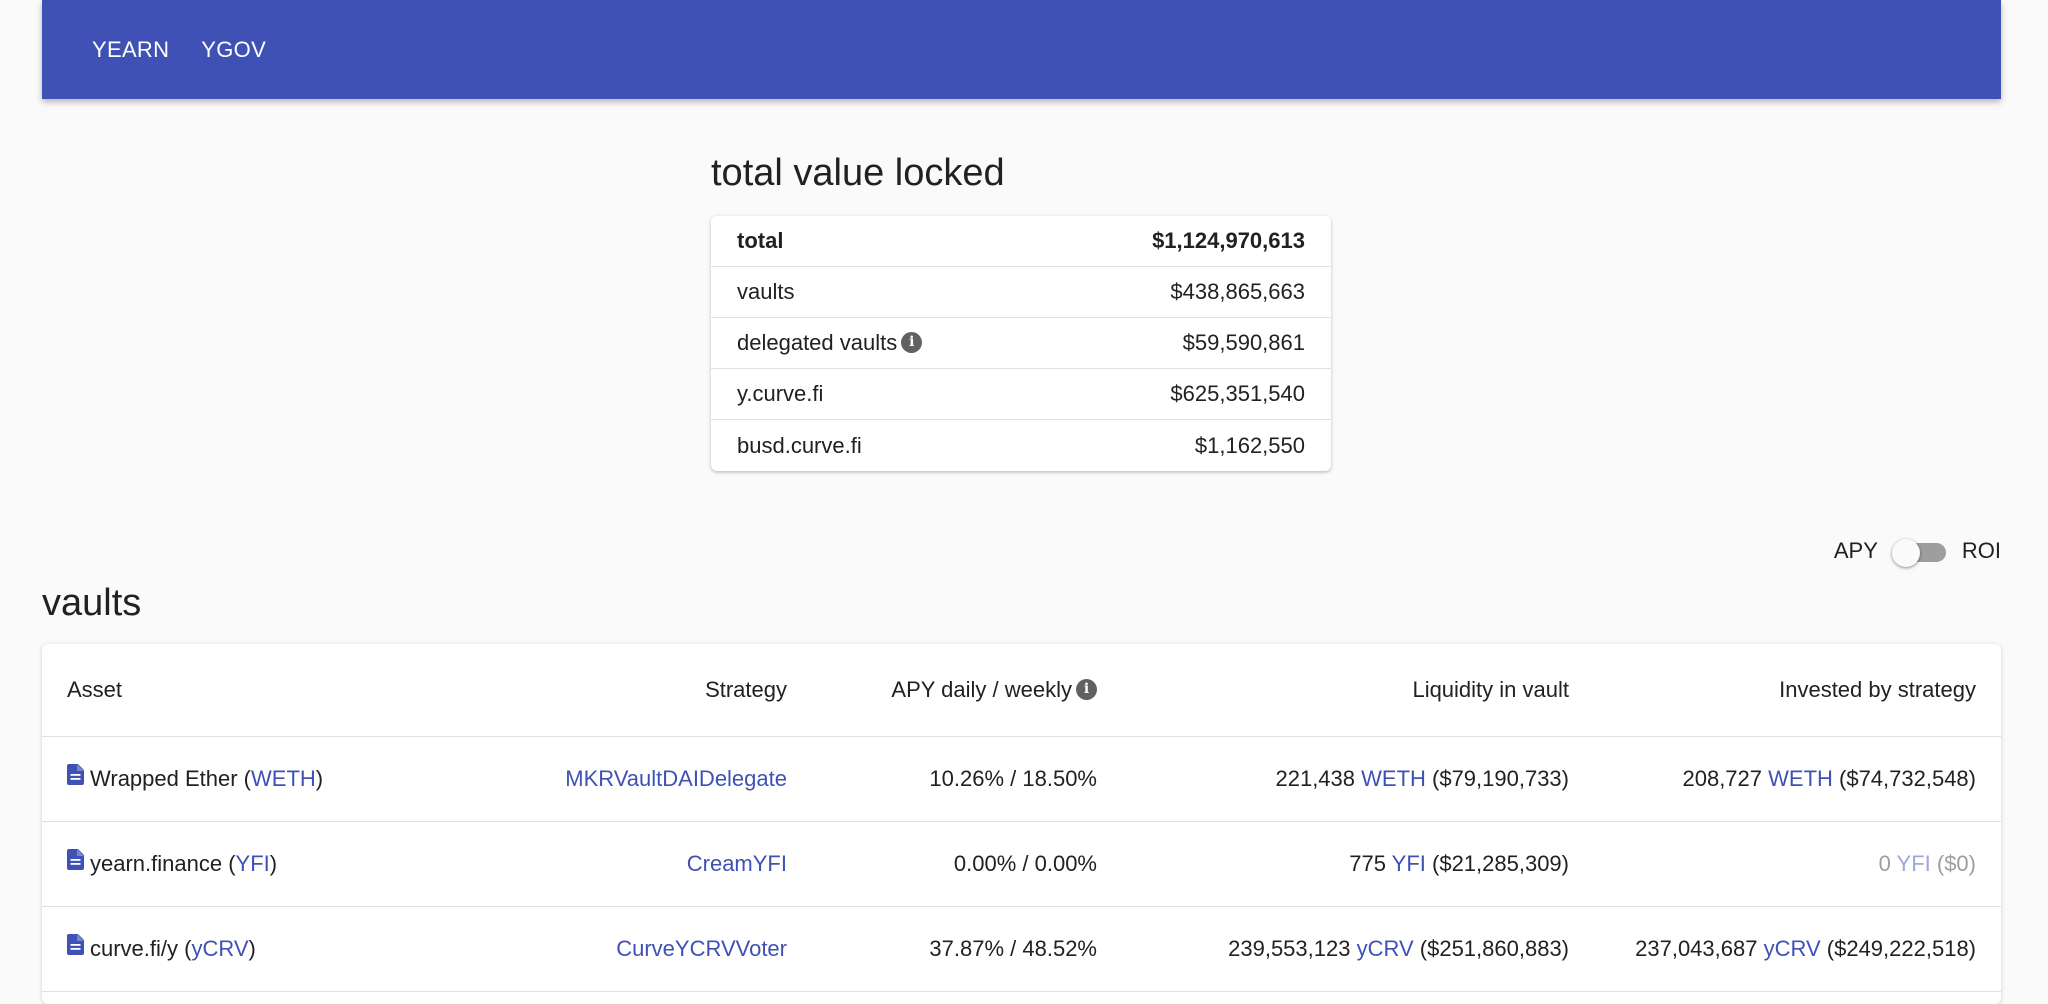 The width and height of the screenshot is (2048, 1004). Describe the element at coordinates (1333, 864) in the screenshot. I see `liquidity-cell: 775 YFI ($21,285,309)` at that location.